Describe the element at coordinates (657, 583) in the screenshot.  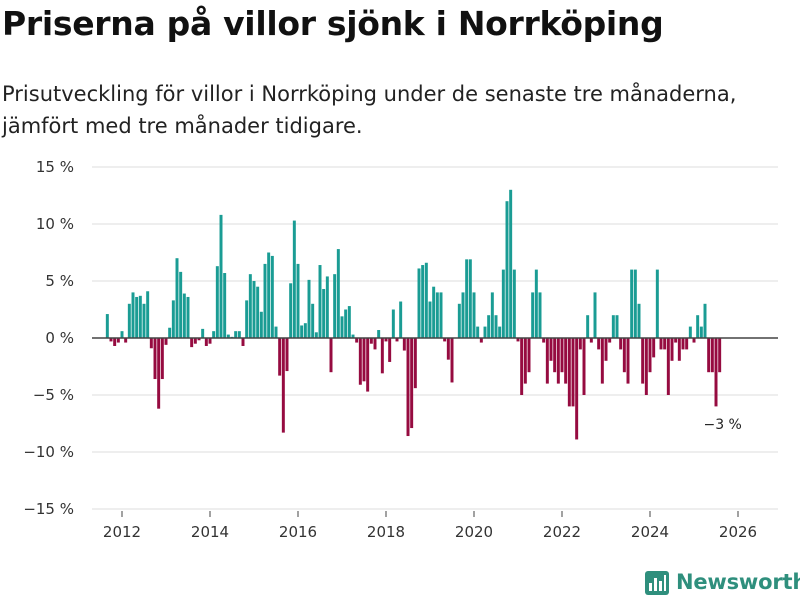
I see `newsworthy-bar-chart-icon` at that location.